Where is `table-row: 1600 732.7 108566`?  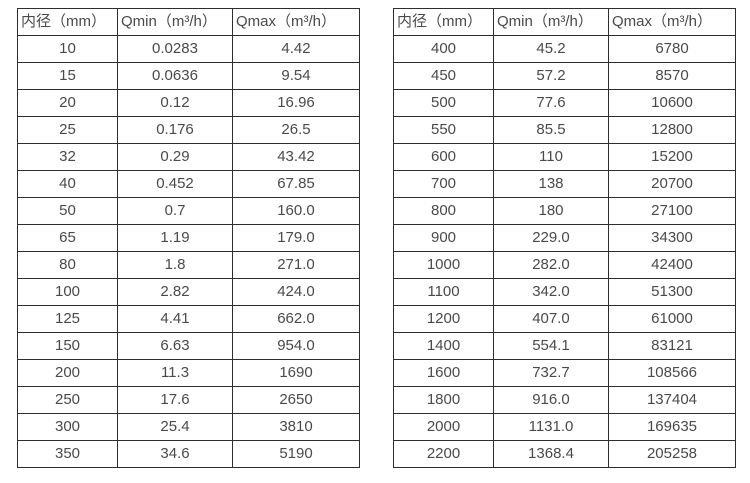 table-row: 1600 732.7 108566 is located at coordinates (564, 373).